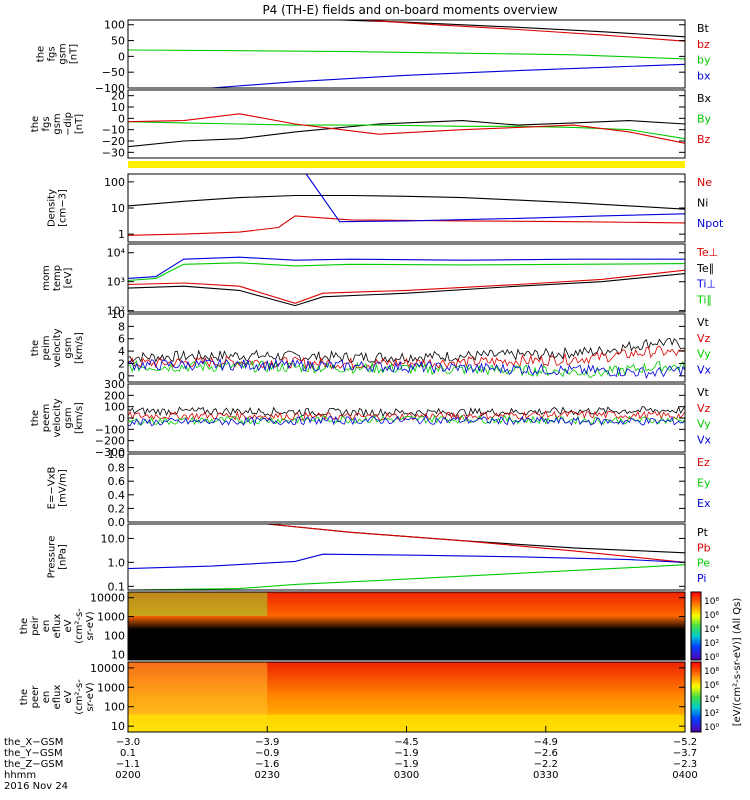  What do you see at coordinates (58, 488) in the screenshot?
I see `y-axis-label: E=−VxB [mV/m]` at bounding box center [58, 488].